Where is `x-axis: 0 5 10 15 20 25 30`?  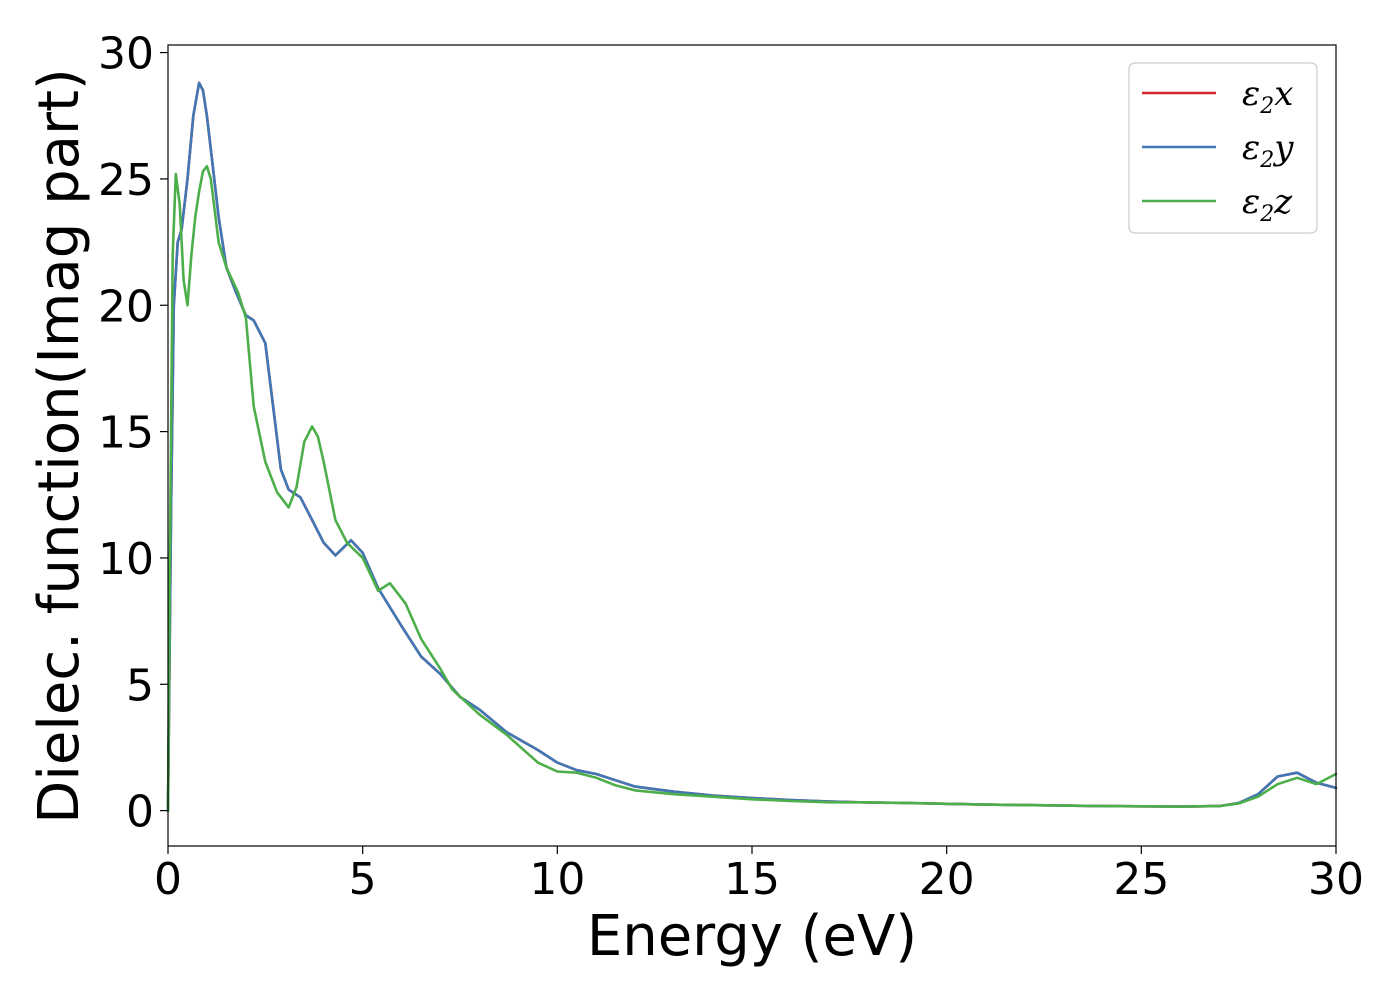
x-axis: 0 5 10 15 20 25 30 is located at coordinates (759, 875).